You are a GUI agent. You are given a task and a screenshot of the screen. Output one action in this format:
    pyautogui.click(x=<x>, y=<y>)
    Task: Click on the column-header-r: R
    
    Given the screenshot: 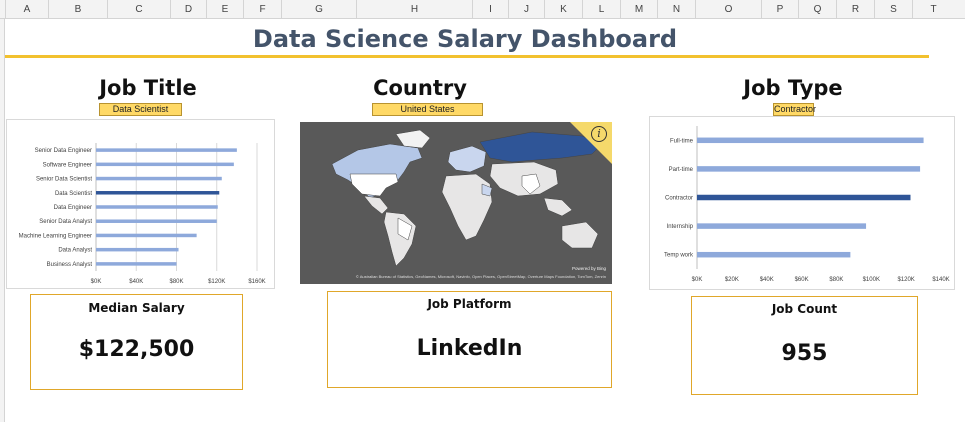 What is the action you would take?
    pyautogui.click(x=855, y=9)
    